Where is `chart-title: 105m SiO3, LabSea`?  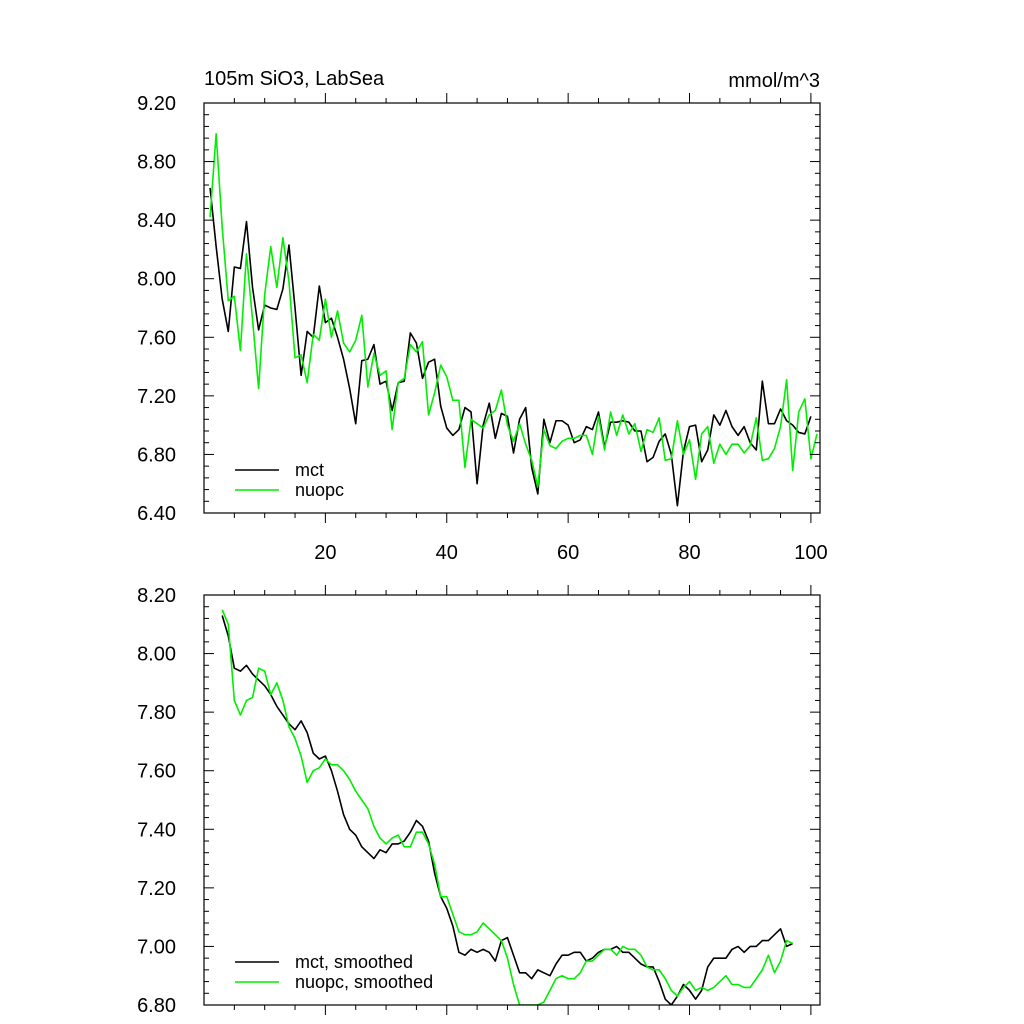
chart-title: 105m SiO3, LabSea is located at coordinates (294, 79).